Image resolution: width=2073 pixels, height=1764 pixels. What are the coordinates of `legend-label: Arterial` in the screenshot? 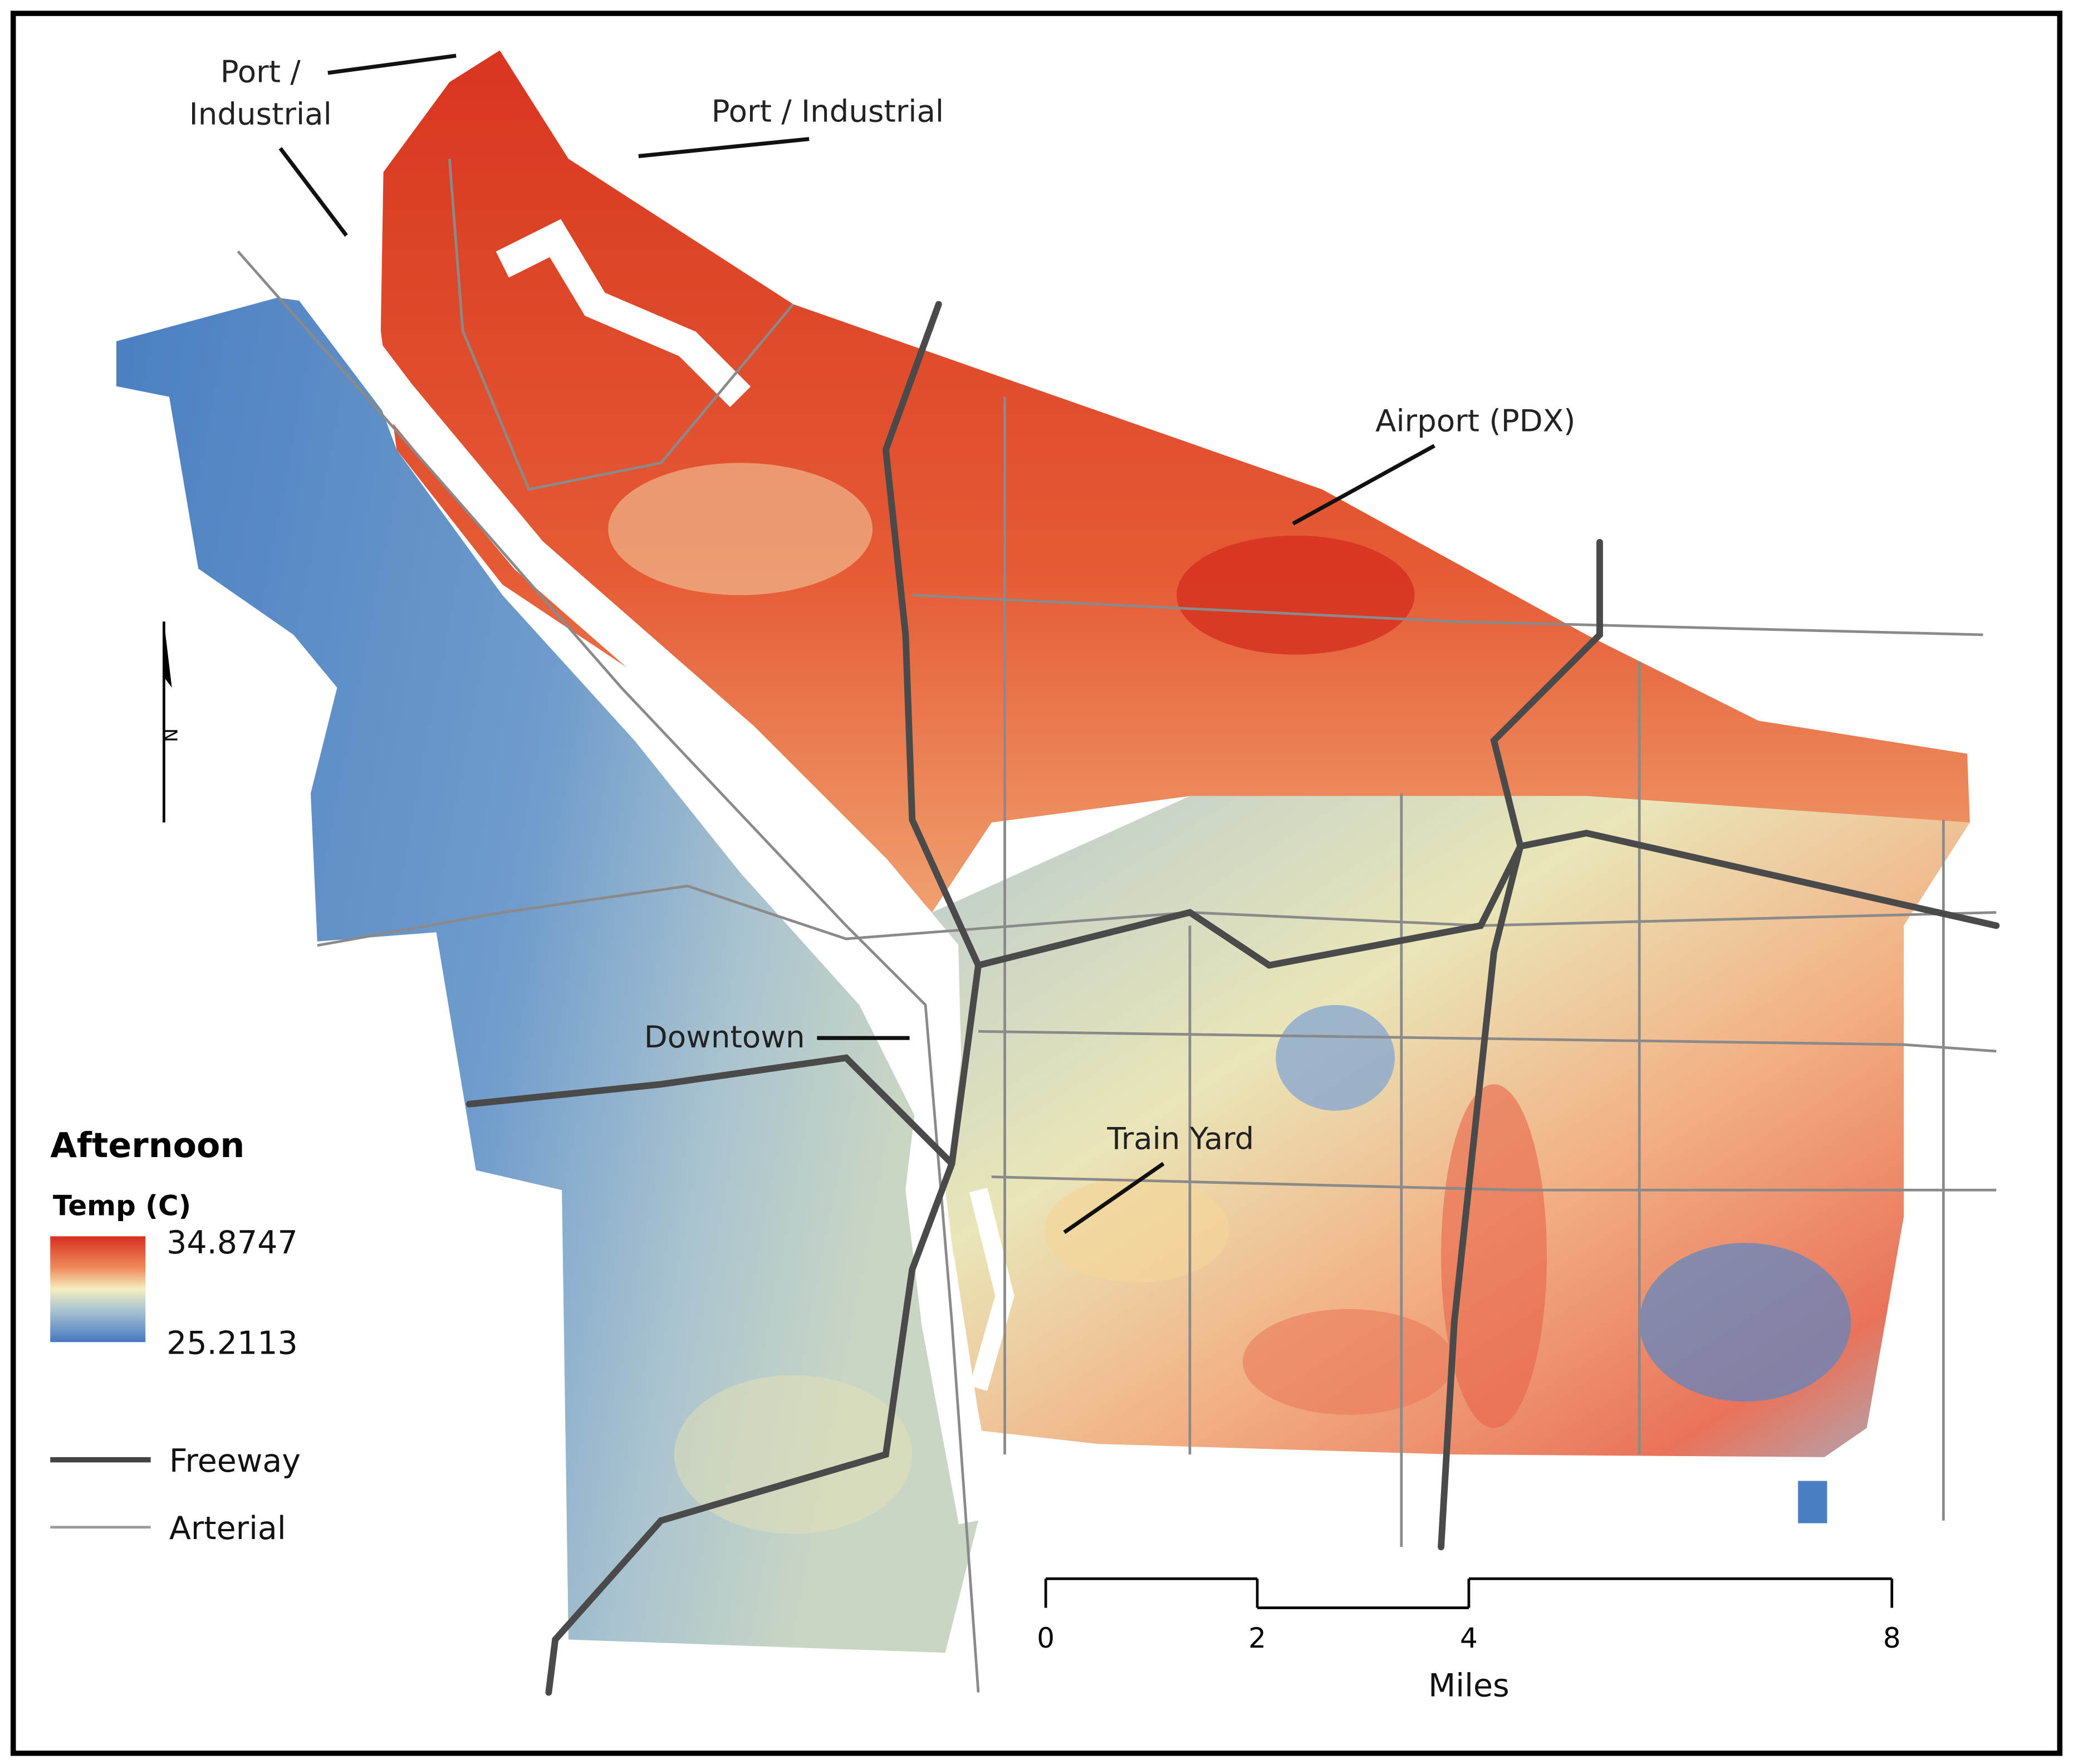 It's located at (227, 1528).